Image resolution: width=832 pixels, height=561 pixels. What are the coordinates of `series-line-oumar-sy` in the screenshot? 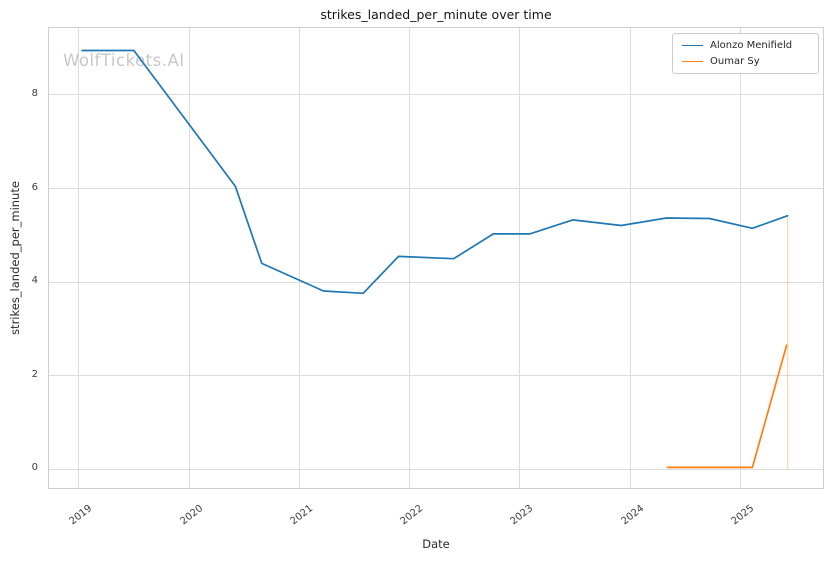 It's located at (727, 406).